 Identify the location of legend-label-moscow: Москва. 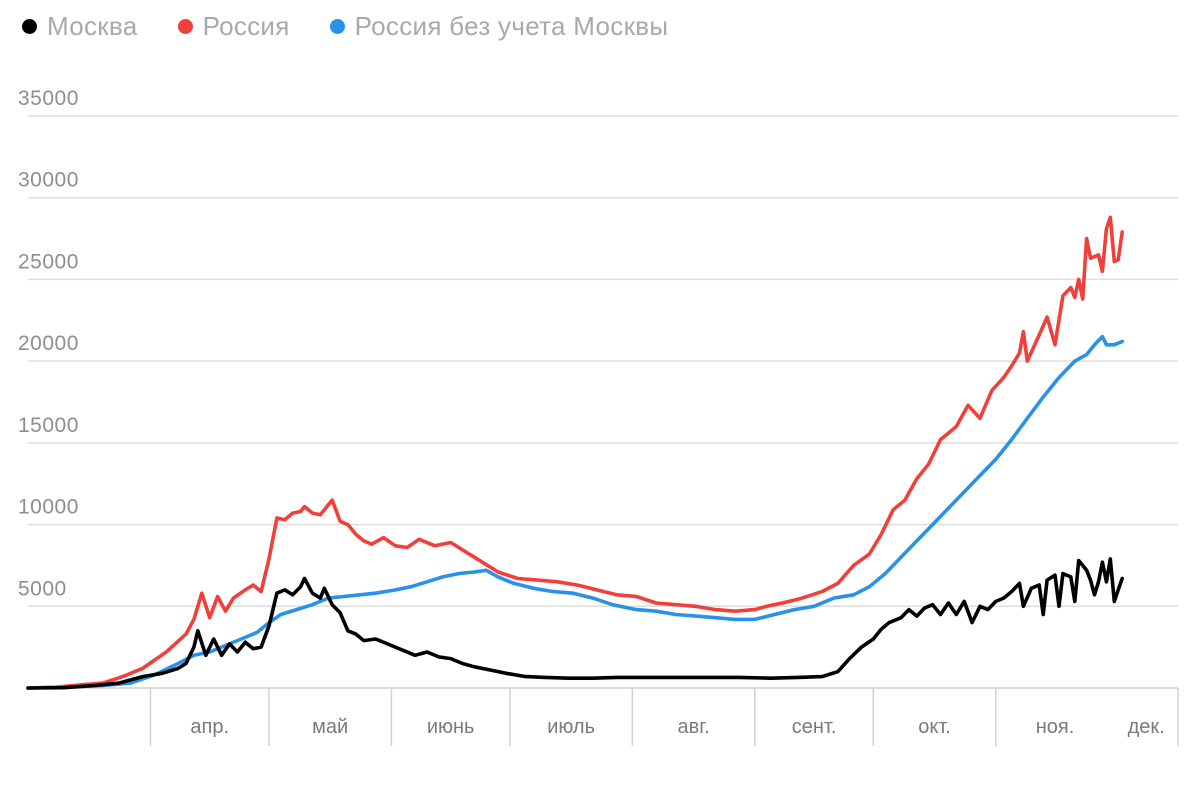
(92, 25).